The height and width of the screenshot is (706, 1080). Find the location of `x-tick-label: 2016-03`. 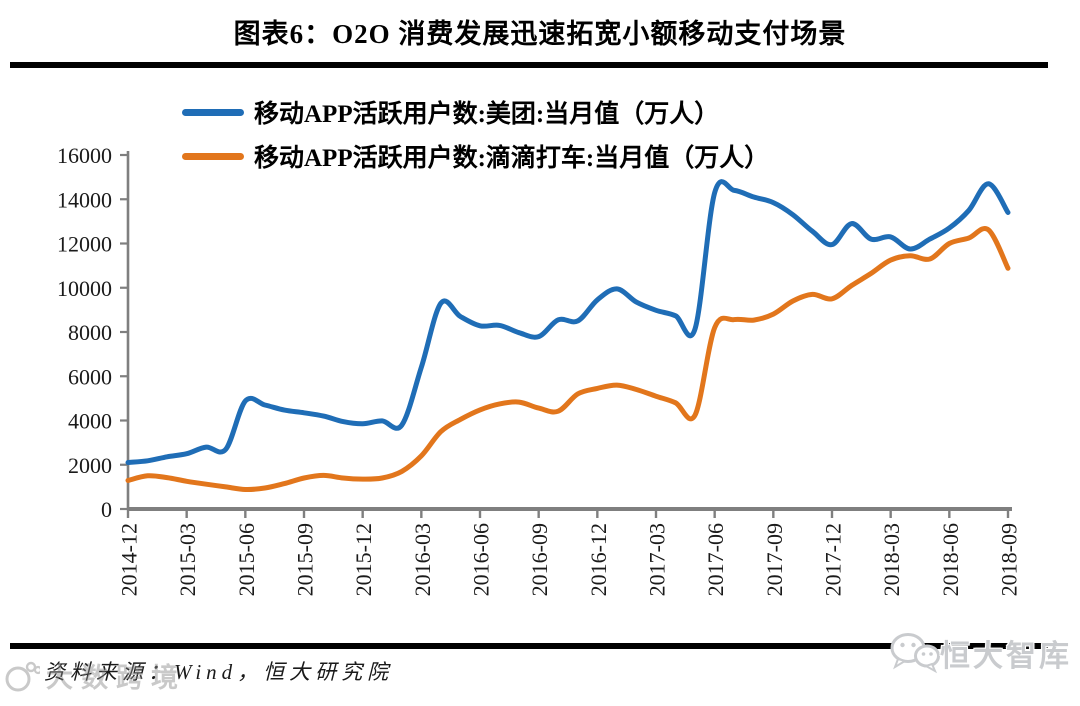

x-tick-label: 2016-03 is located at coordinates (422, 559).